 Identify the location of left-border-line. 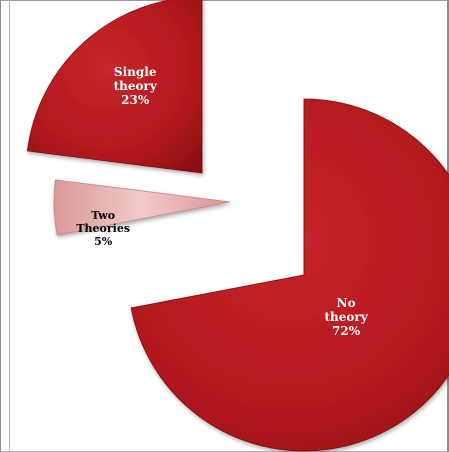
(0, 226).